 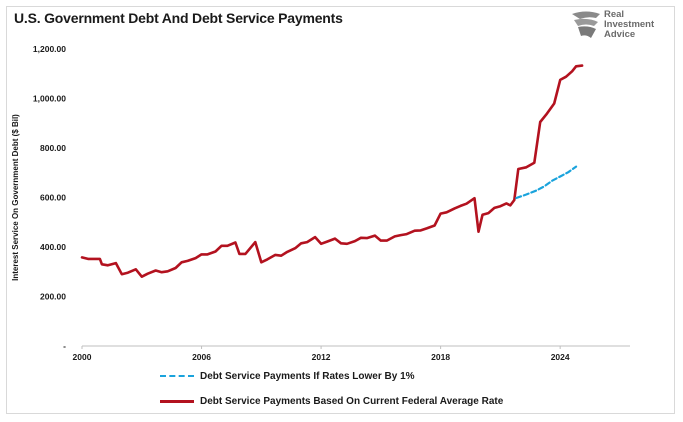 What do you see at coordinates (201, 357) in the screenshot?
I see `x-tick-label: 2006` at bounding box center [201, 357].